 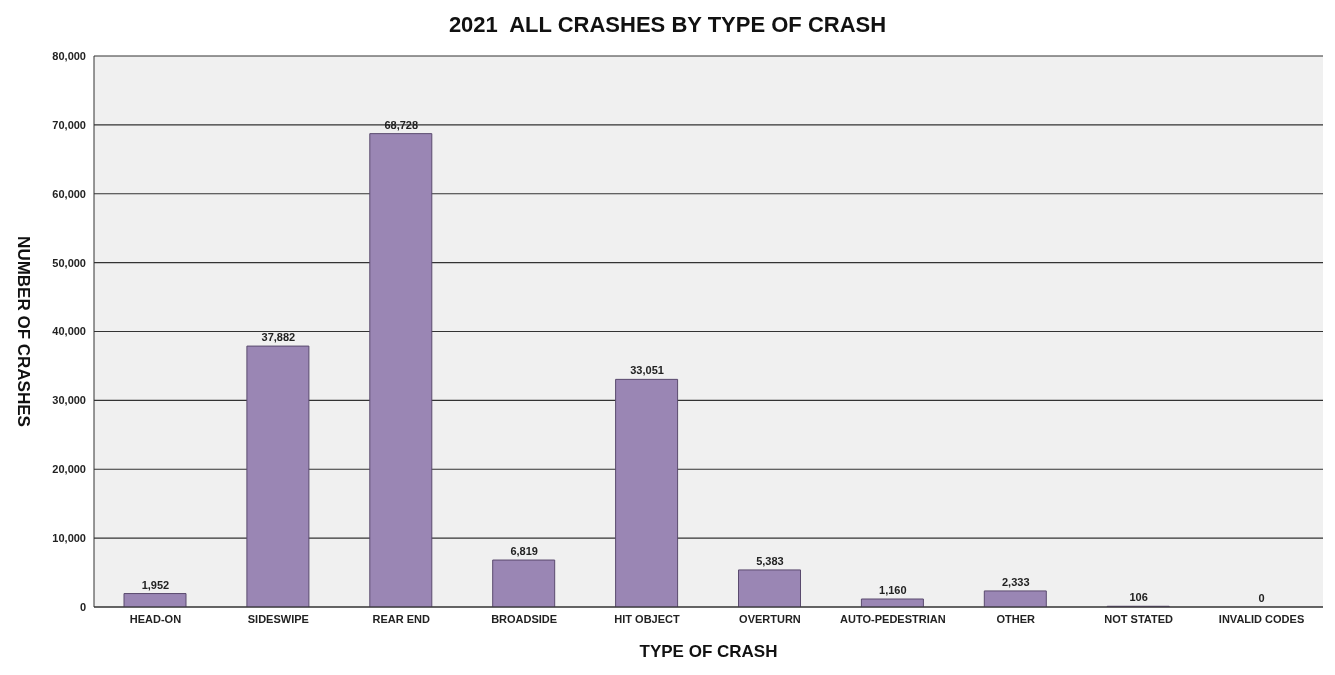 What do you see at coordinates (893, 618) in the screenshot?
I see `x-tick-label: AUTO-PEDESTRIAN` at bounding box center [893, 618].